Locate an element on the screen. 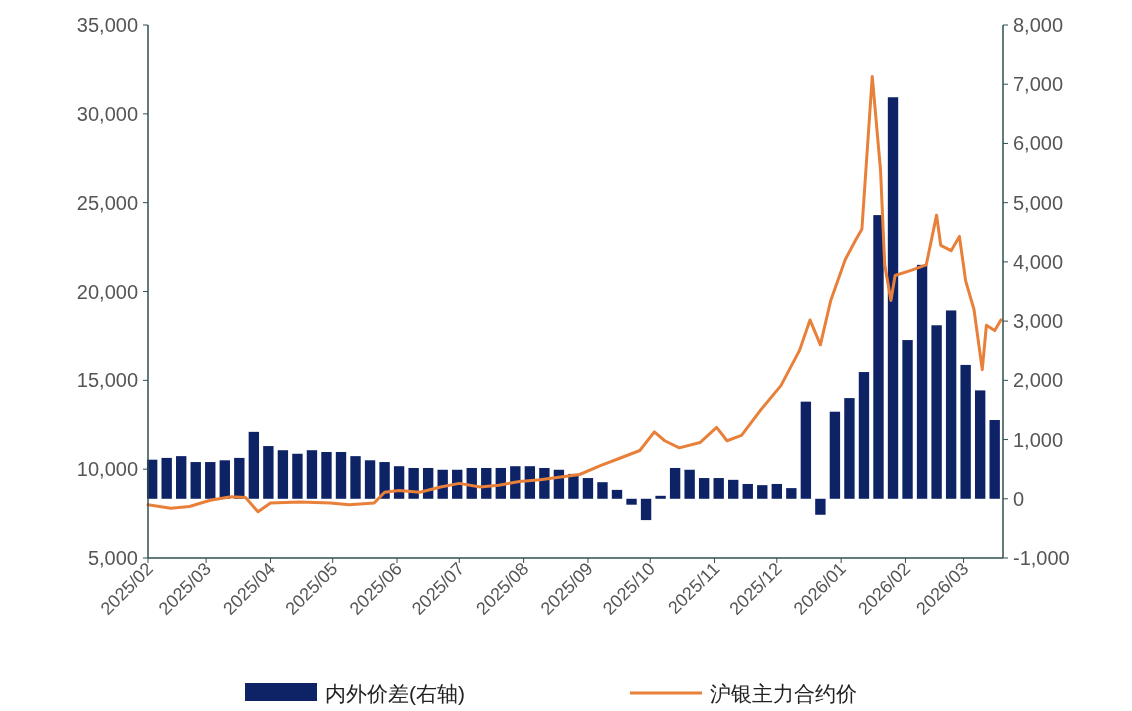  y2-tick-label: 6,000 is located at coordinates (1038, 143).